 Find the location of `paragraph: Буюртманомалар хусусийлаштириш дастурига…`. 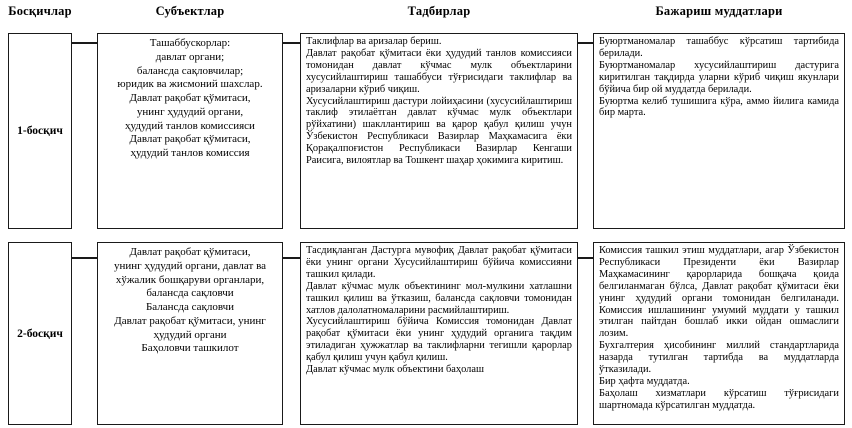

paragraph: Буюртманомалар хусусийлаштириш дастурига… is located at coordinates (719, 77).